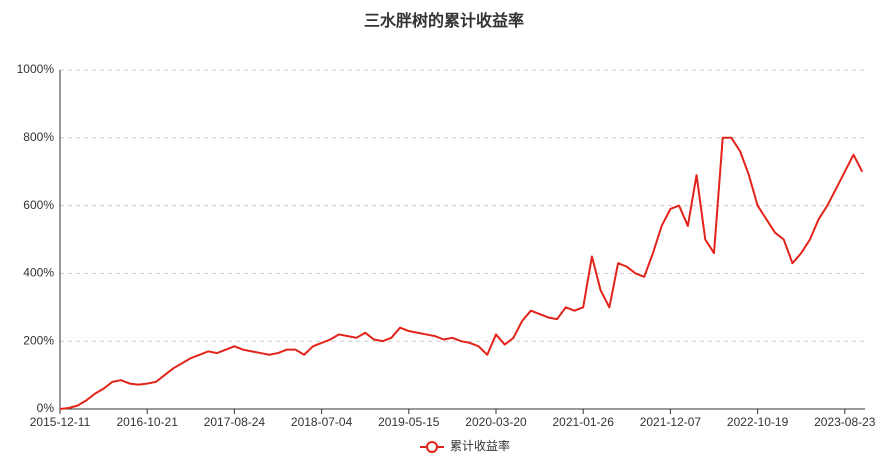  I want to click on x-tick-label: 2022-10-19, so click(758, 422).